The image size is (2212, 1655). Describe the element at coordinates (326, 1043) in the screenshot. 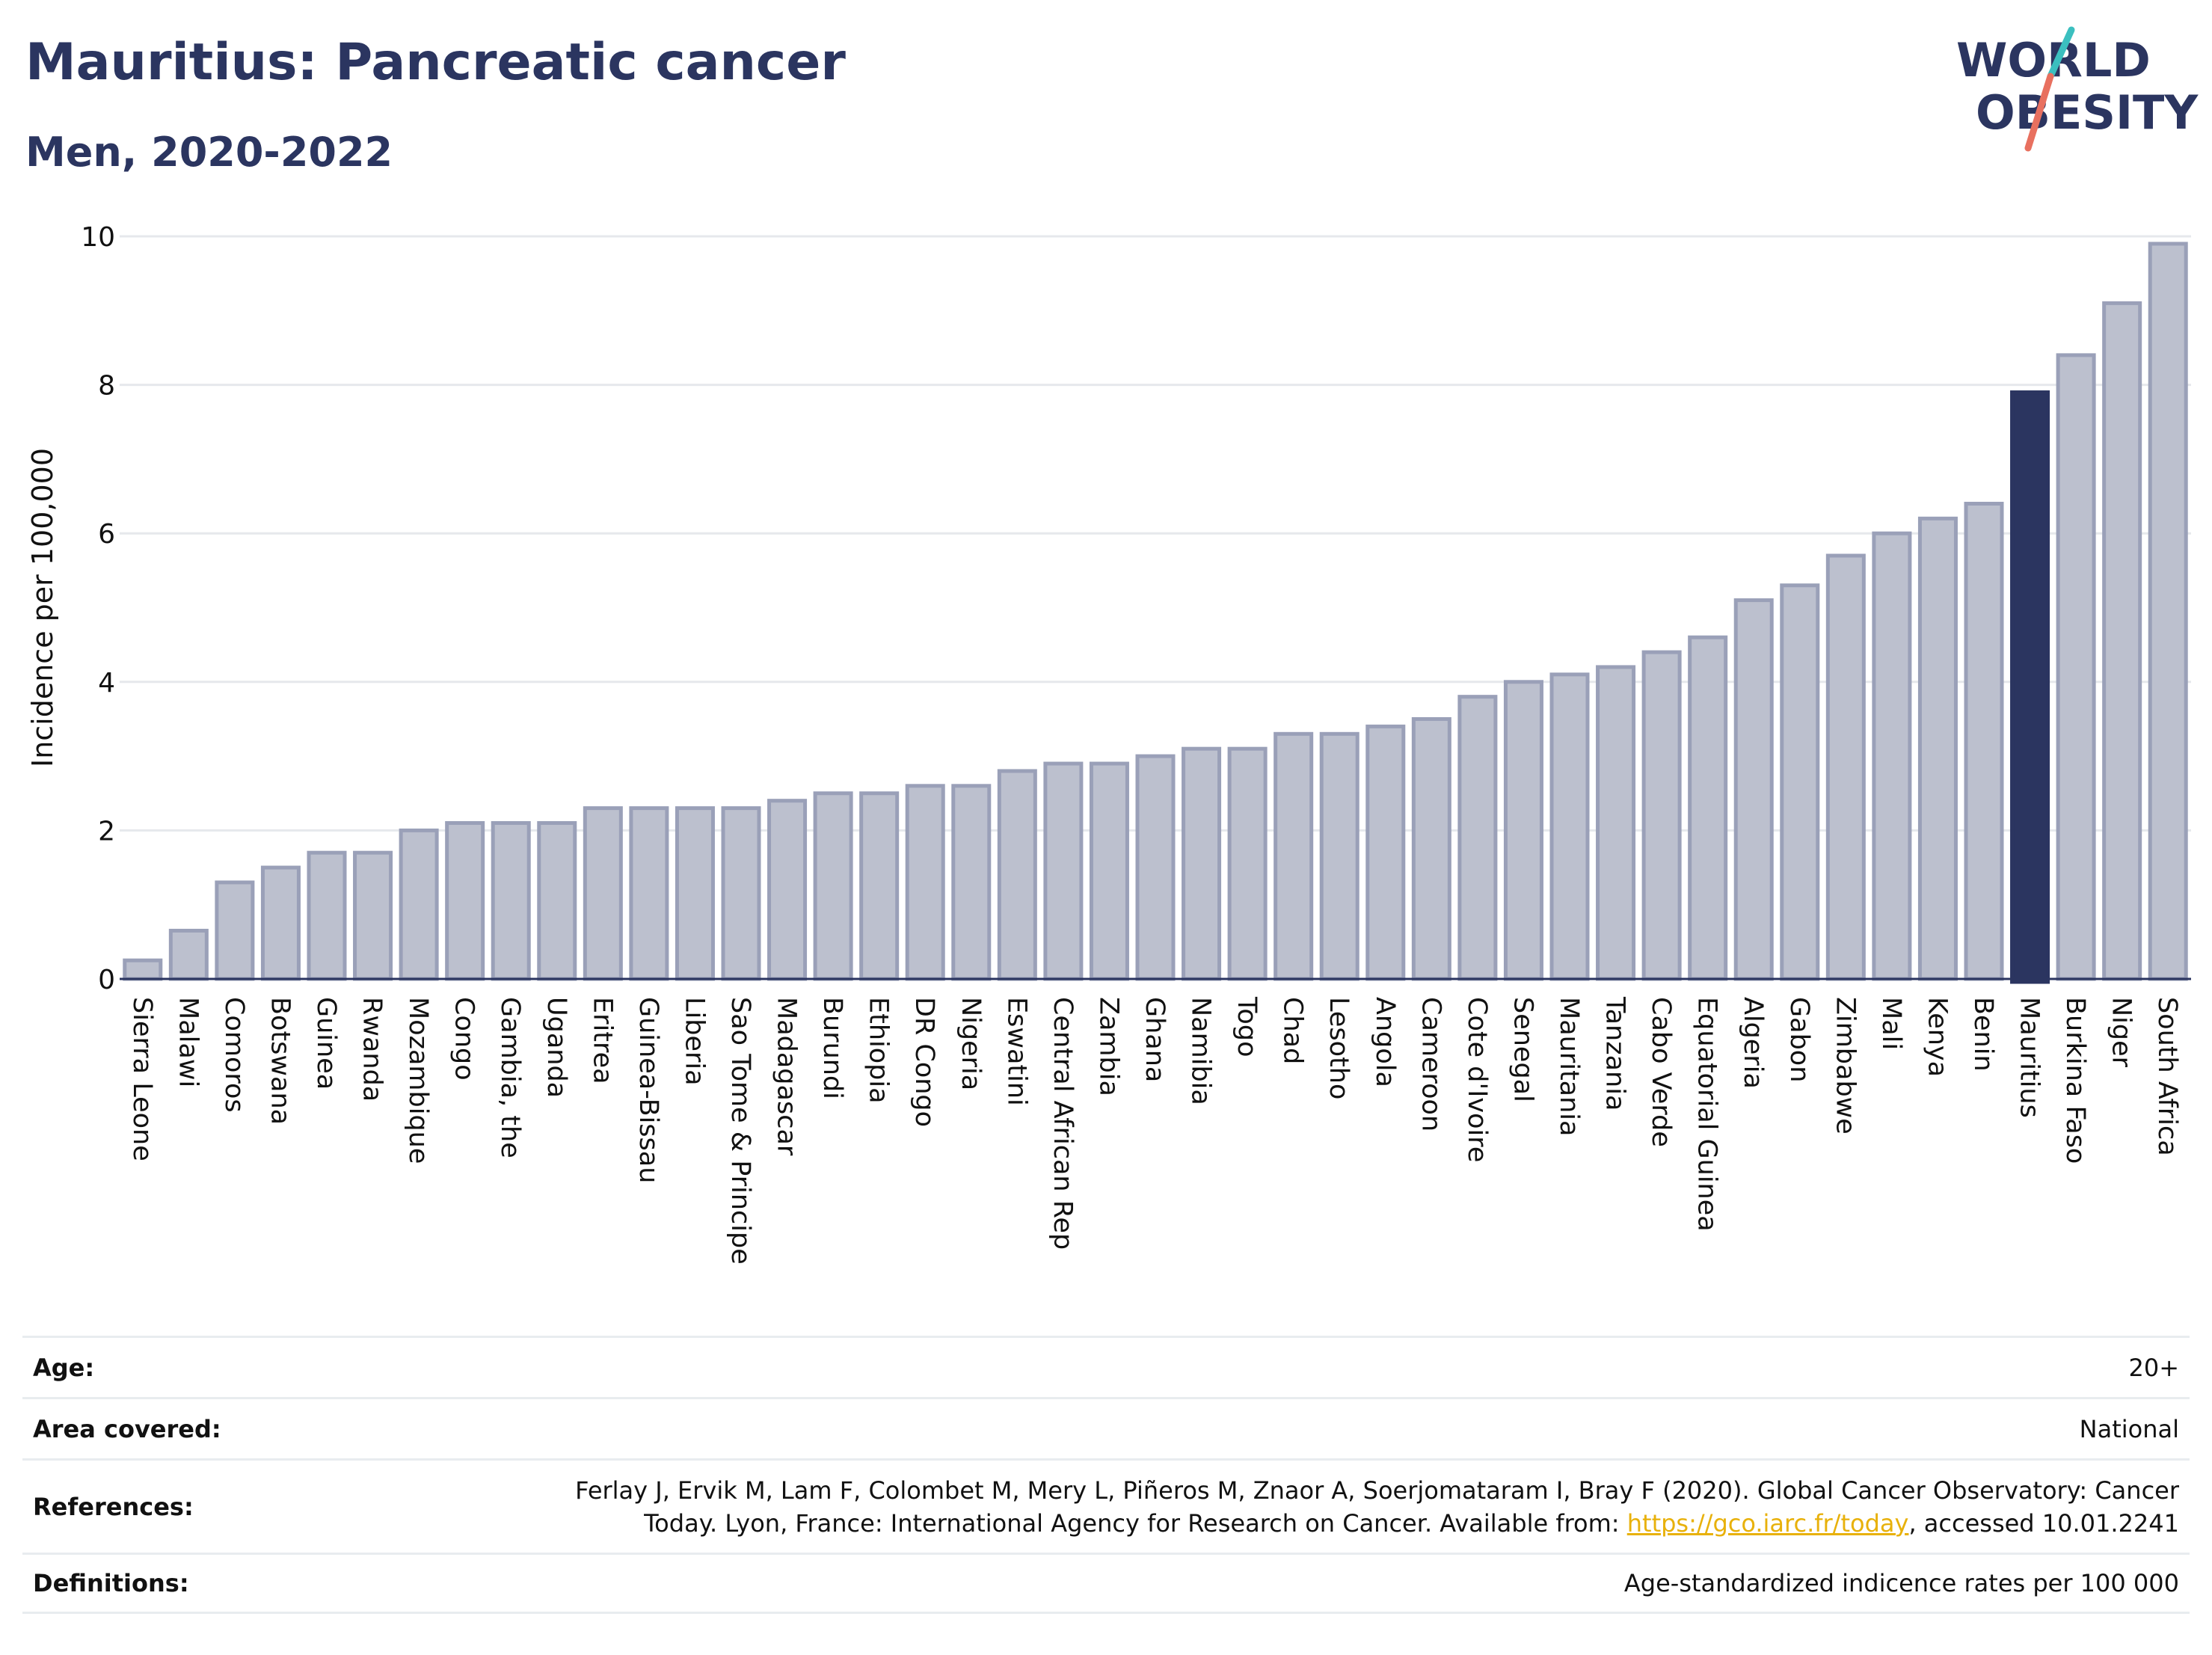

I see `x-tick-label: Guinea` at that location.